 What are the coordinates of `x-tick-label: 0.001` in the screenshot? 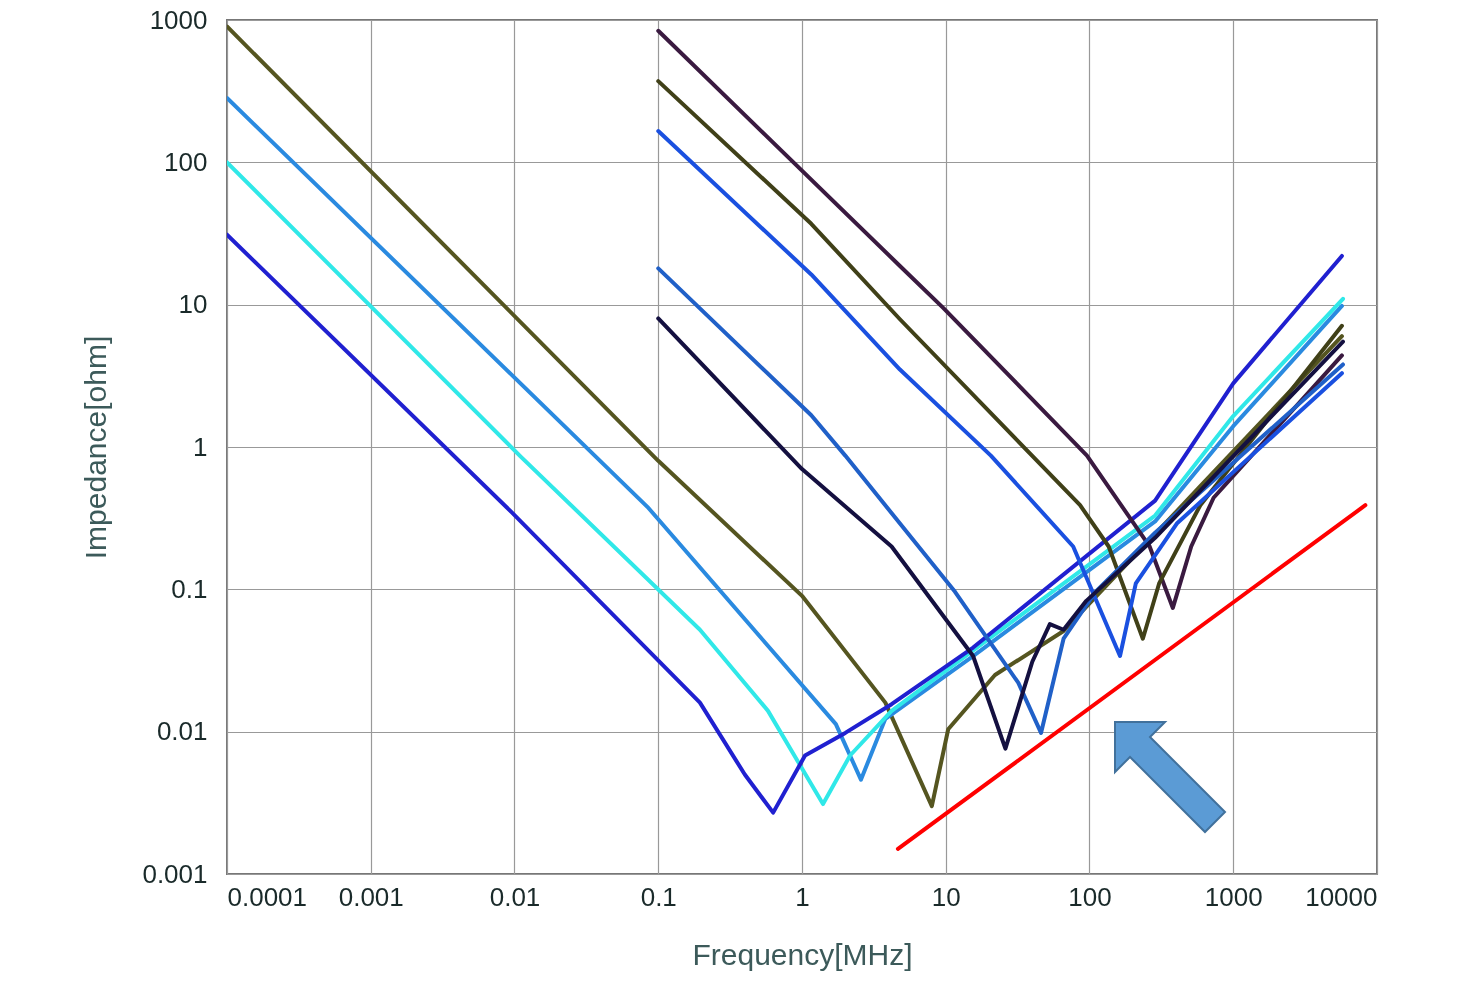 It's located at (371, 896).